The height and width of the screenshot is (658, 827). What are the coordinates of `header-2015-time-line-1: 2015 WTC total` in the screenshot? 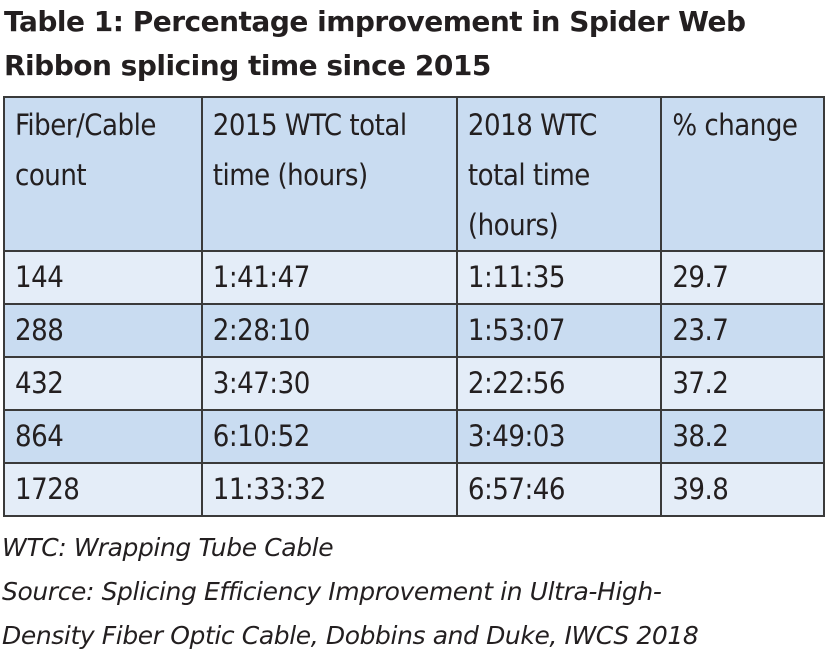 It's located at (309, 125).